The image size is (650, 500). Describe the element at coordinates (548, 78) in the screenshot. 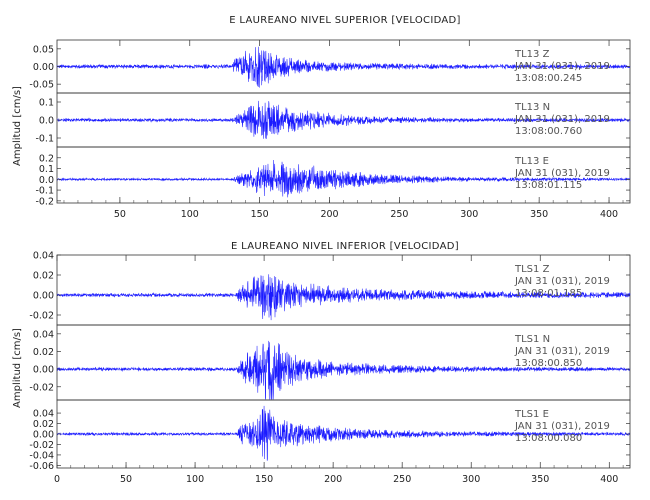

I see `time-label: 13:08:00.245` at that location.